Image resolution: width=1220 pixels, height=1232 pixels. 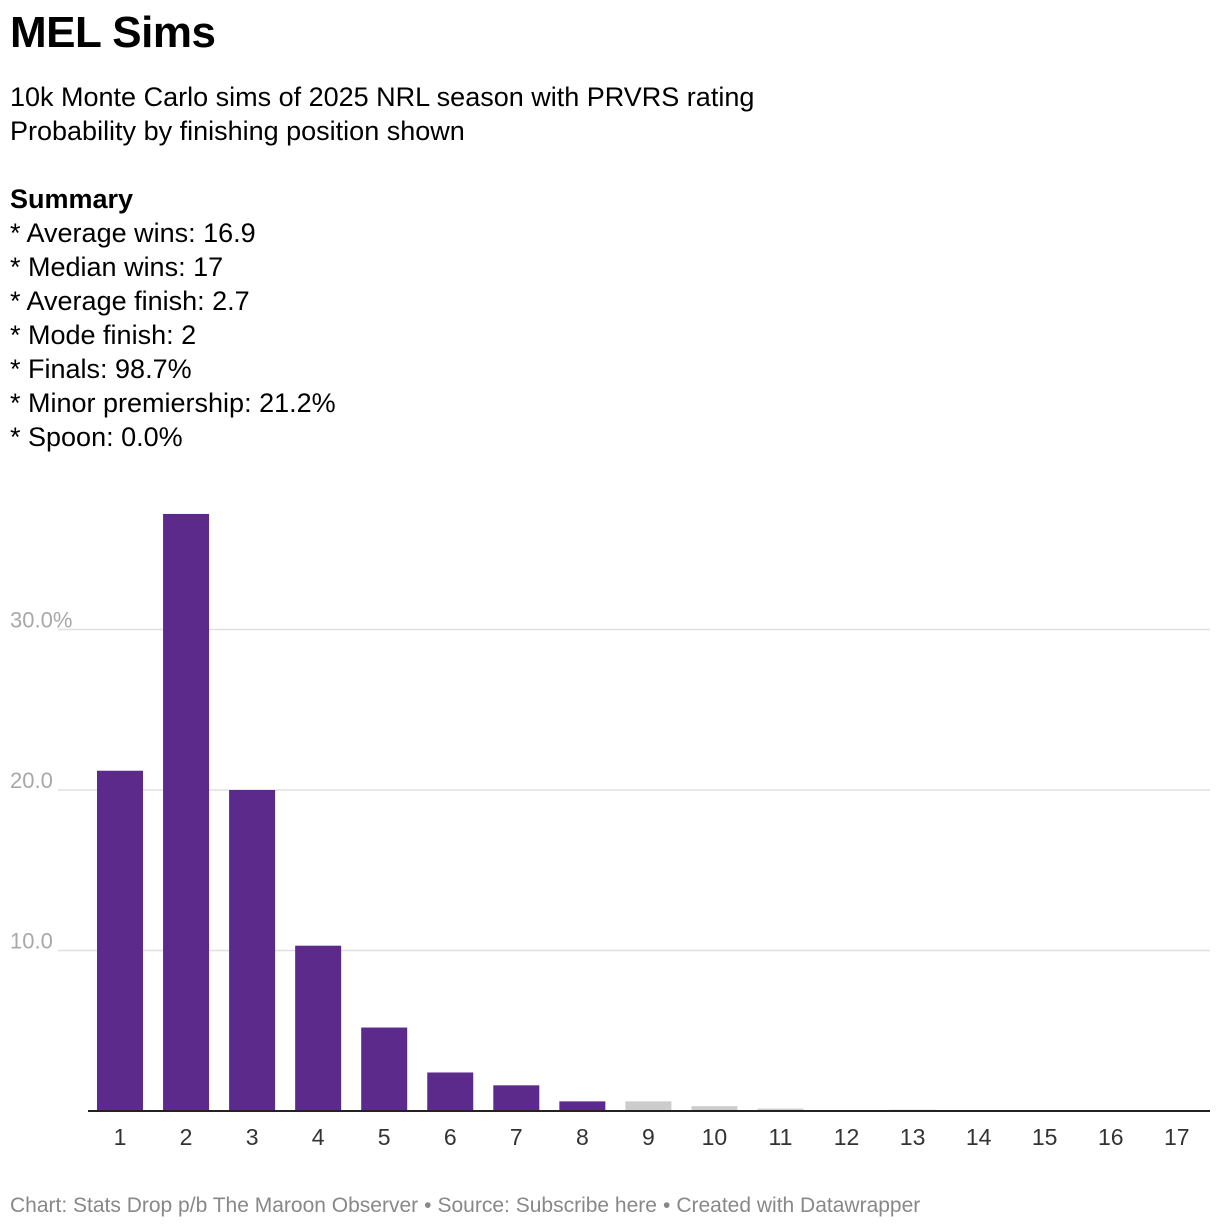 I want to click on x-tick-label: 6, so click(x=450, y=1137).